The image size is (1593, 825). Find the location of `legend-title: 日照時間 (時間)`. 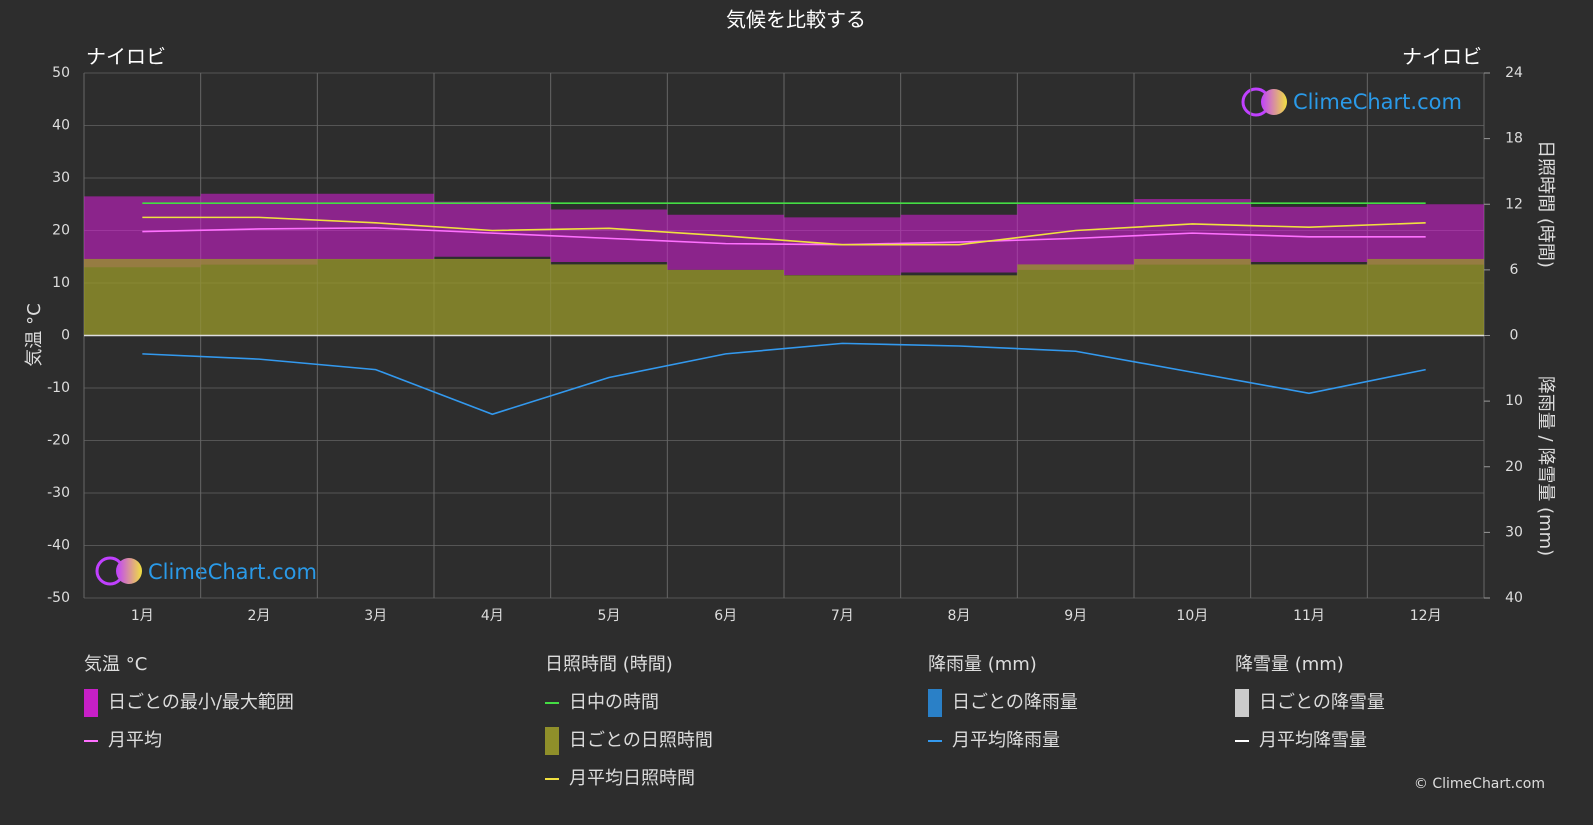

legend-title: 日照時間 (時間) is located at coordinates (609, 664).